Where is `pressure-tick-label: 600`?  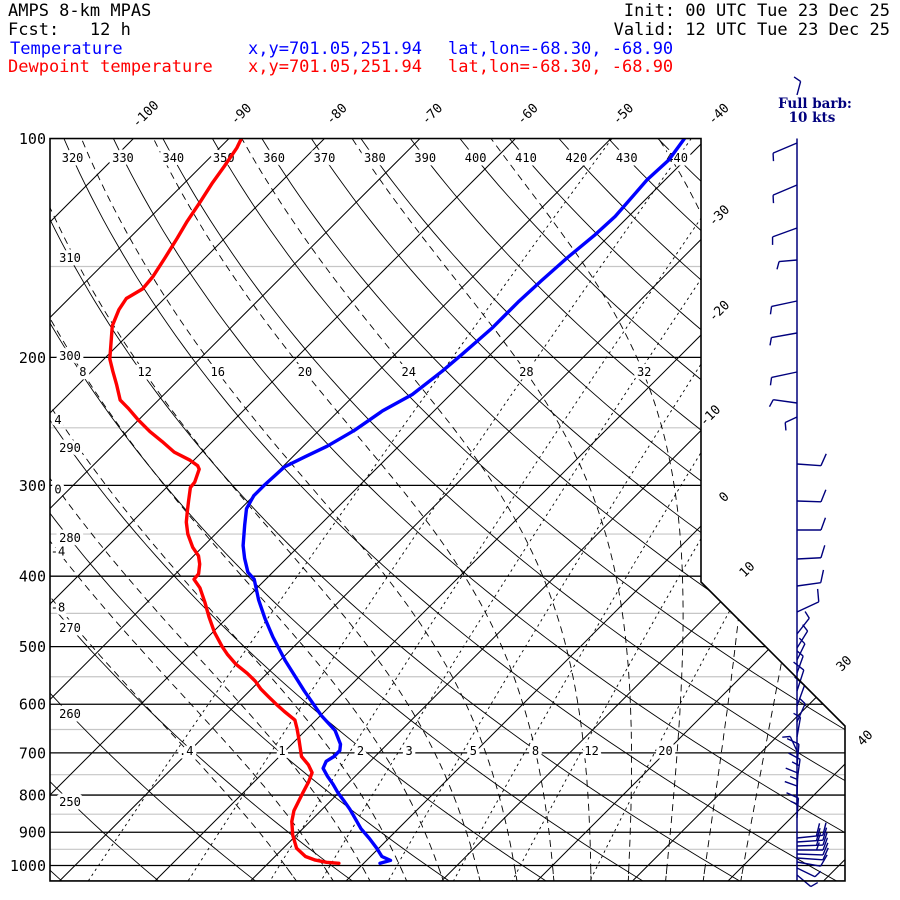 pressure-tick-label: 600 is located at coordinates (32, 705).